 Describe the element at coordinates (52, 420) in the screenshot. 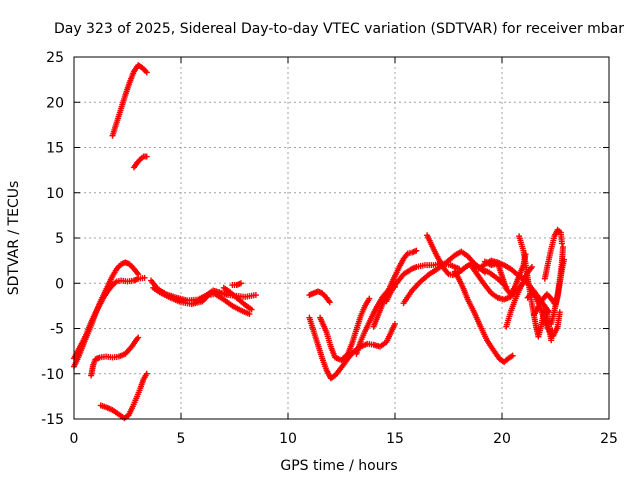

I see `y-tick-label: -15` at that location.